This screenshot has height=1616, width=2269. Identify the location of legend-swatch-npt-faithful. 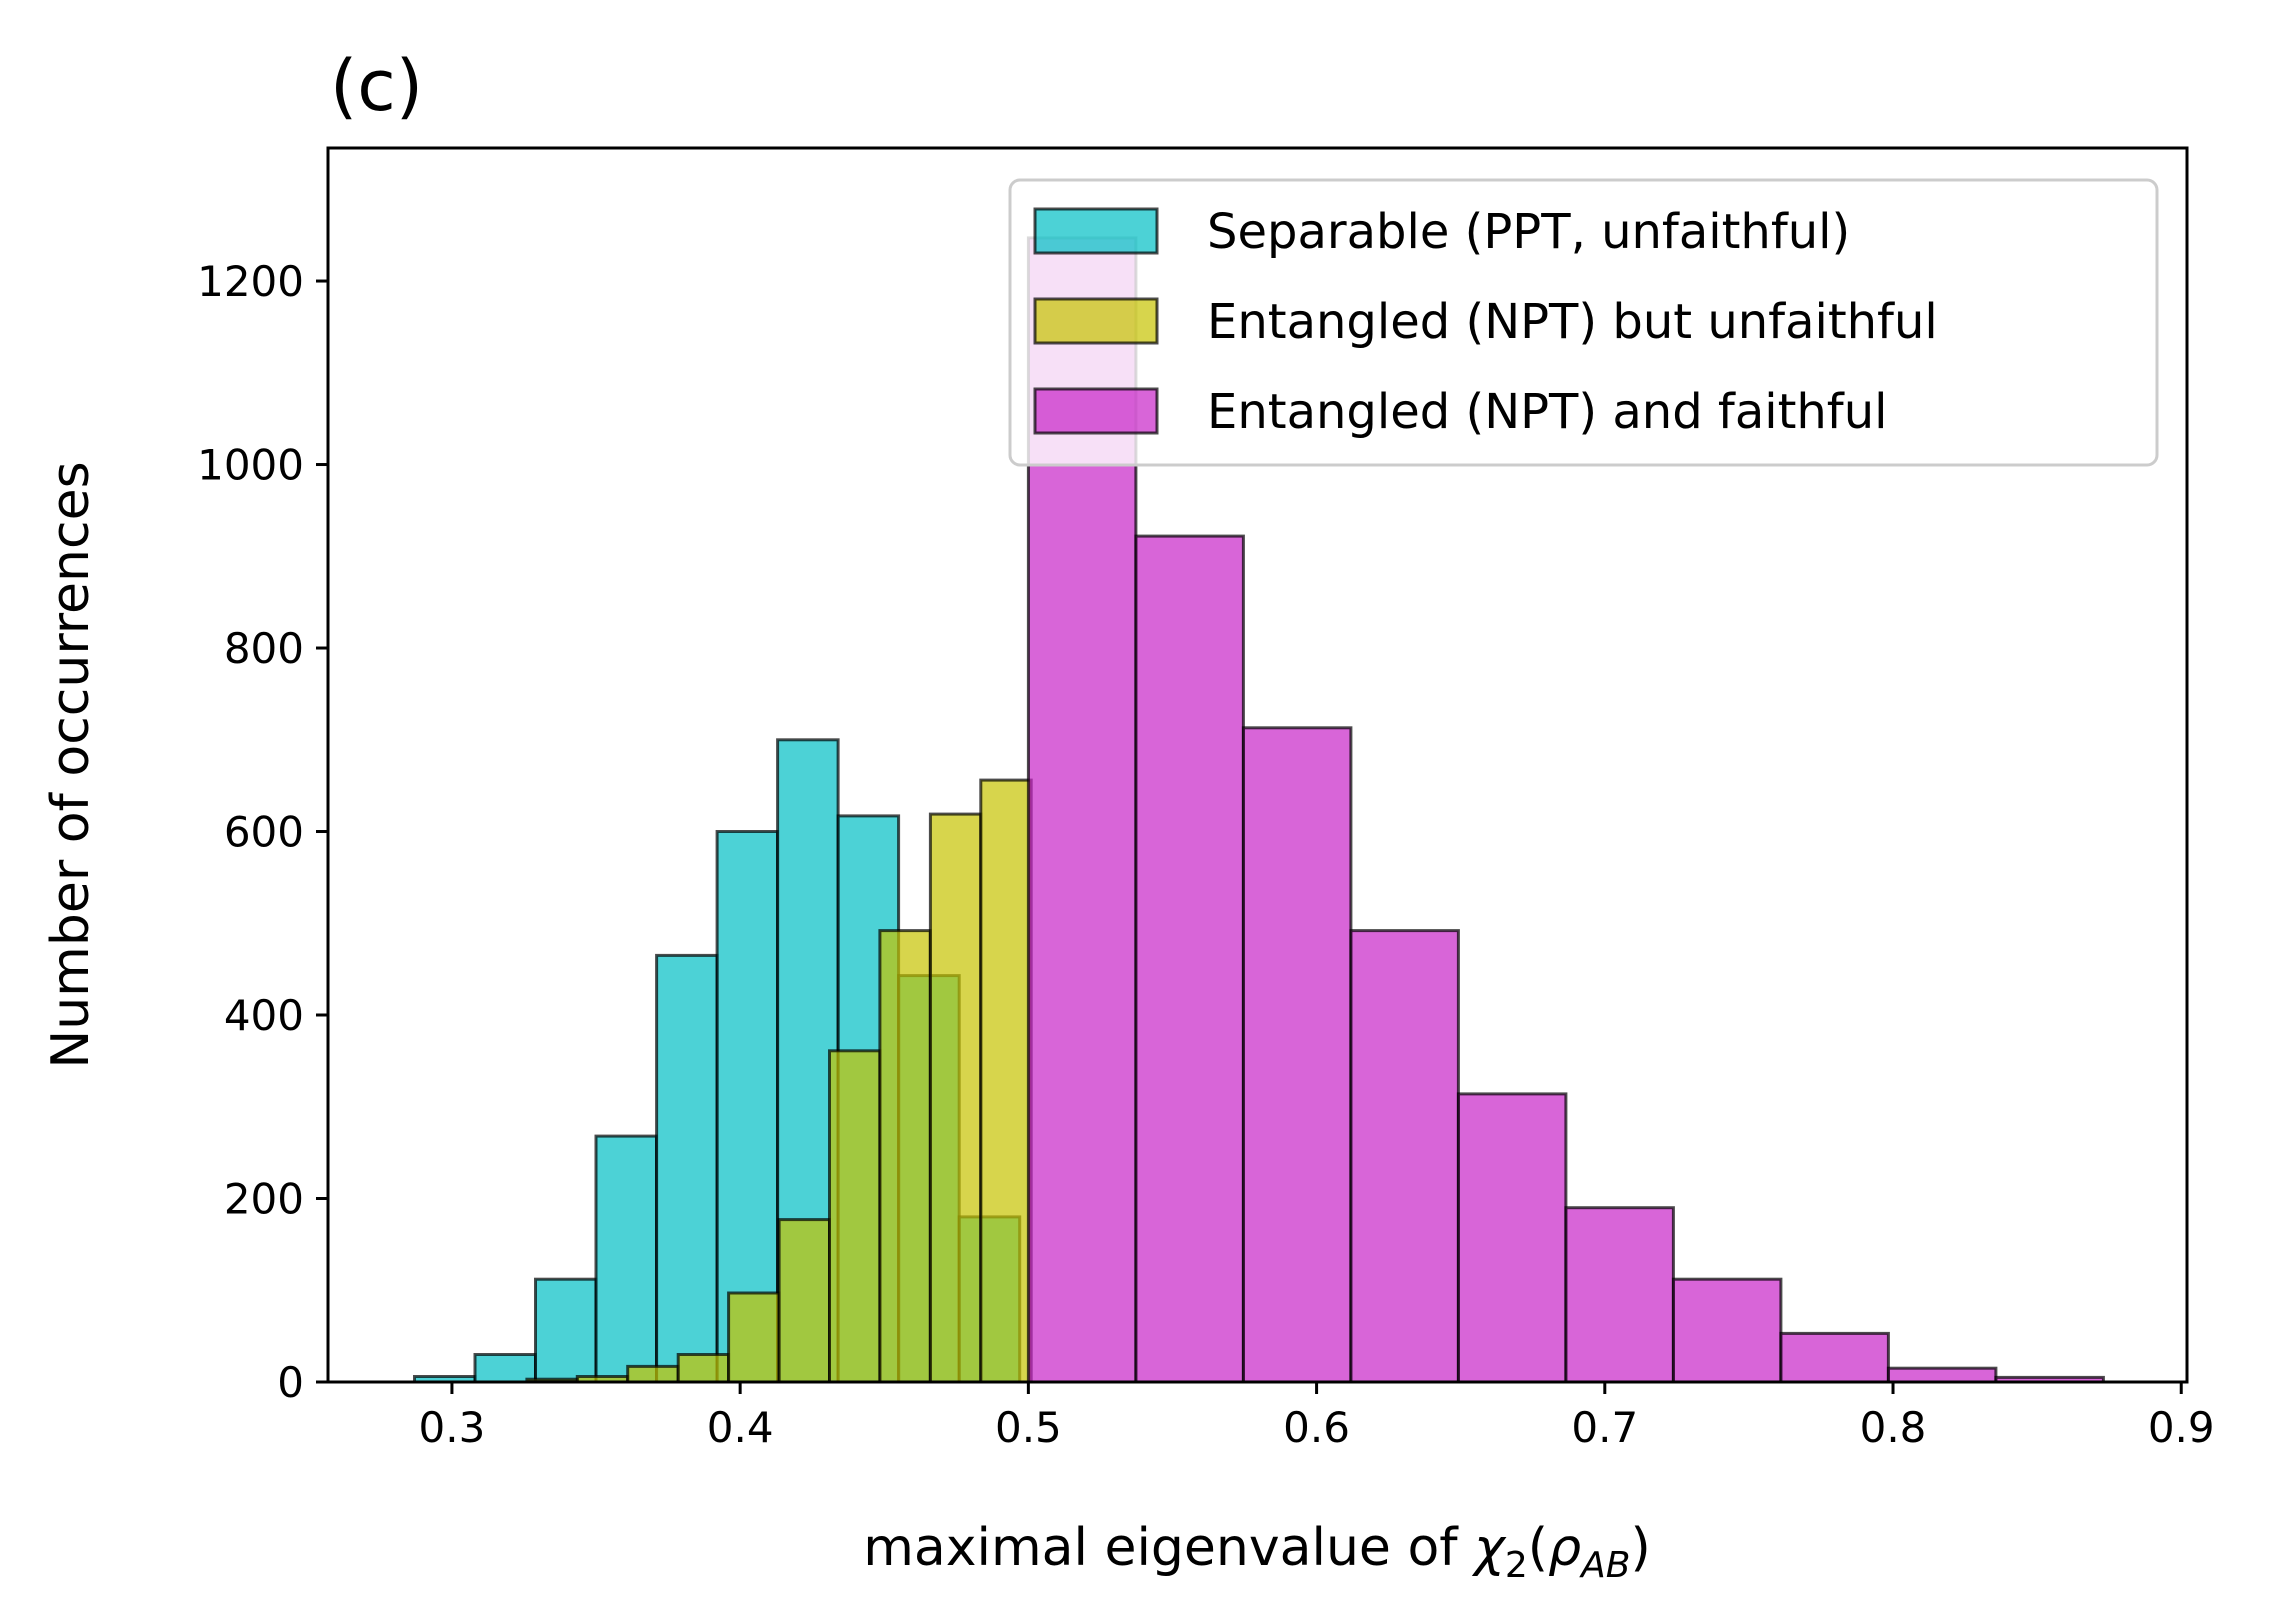
(1096, 411).